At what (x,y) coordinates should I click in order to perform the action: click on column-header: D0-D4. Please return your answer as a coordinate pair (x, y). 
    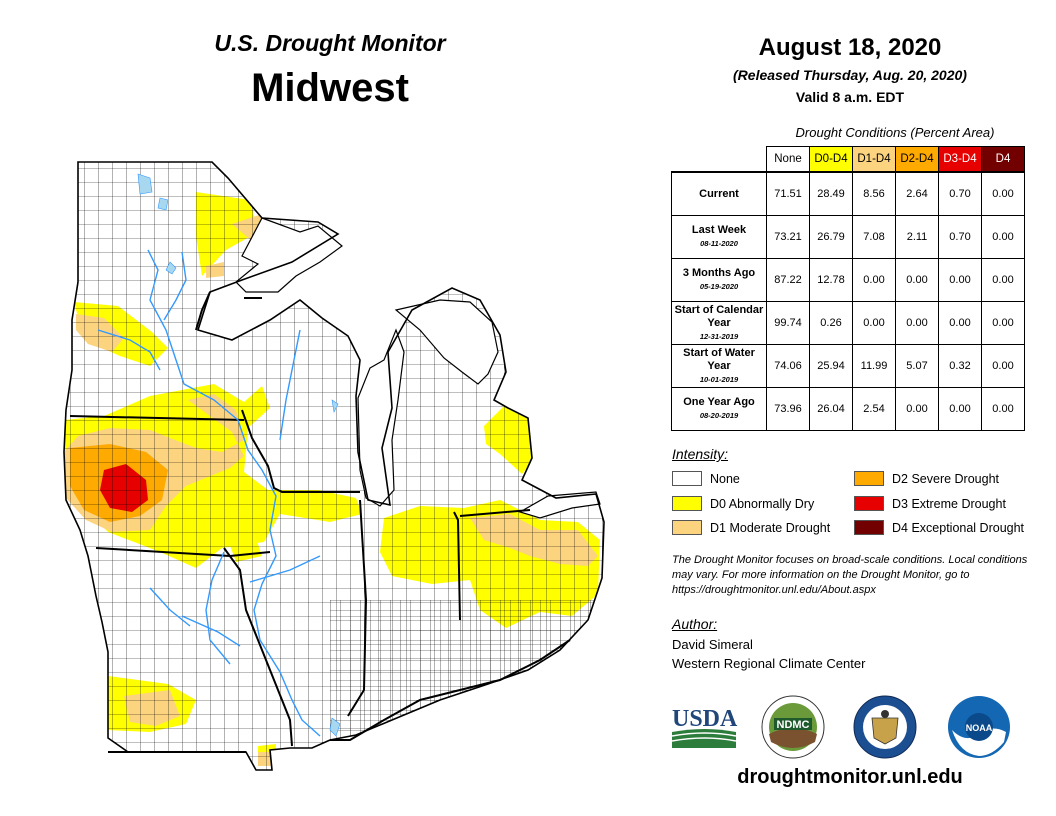
    Looking at the image, I should click on (831, 159).